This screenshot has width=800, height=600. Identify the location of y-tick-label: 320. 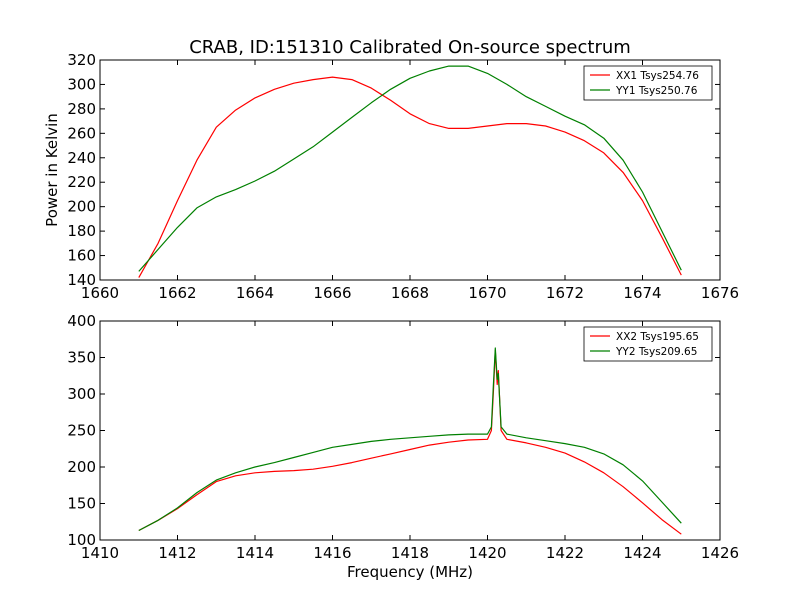
(81, 60).